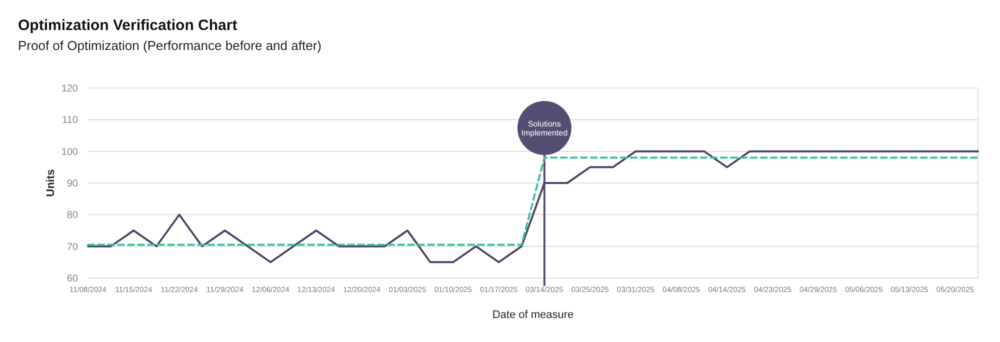 The image size is (1000, 342). I want to click on y-tick-label: 80, so click(72, 216).